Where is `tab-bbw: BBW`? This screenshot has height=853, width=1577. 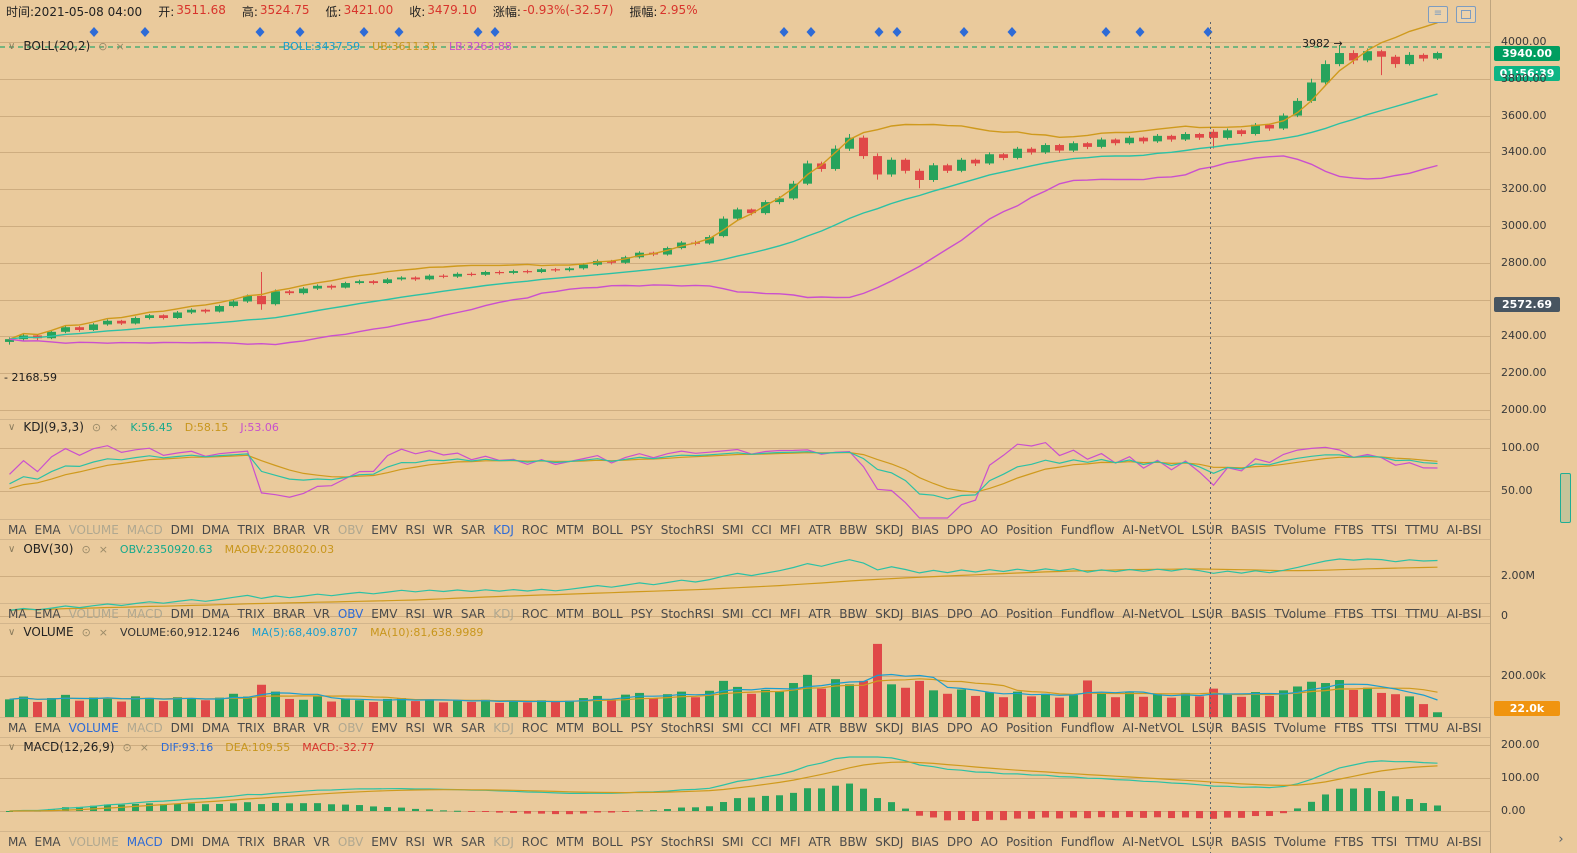 tab-bbw: BBW is located at coordinates (853, 727).